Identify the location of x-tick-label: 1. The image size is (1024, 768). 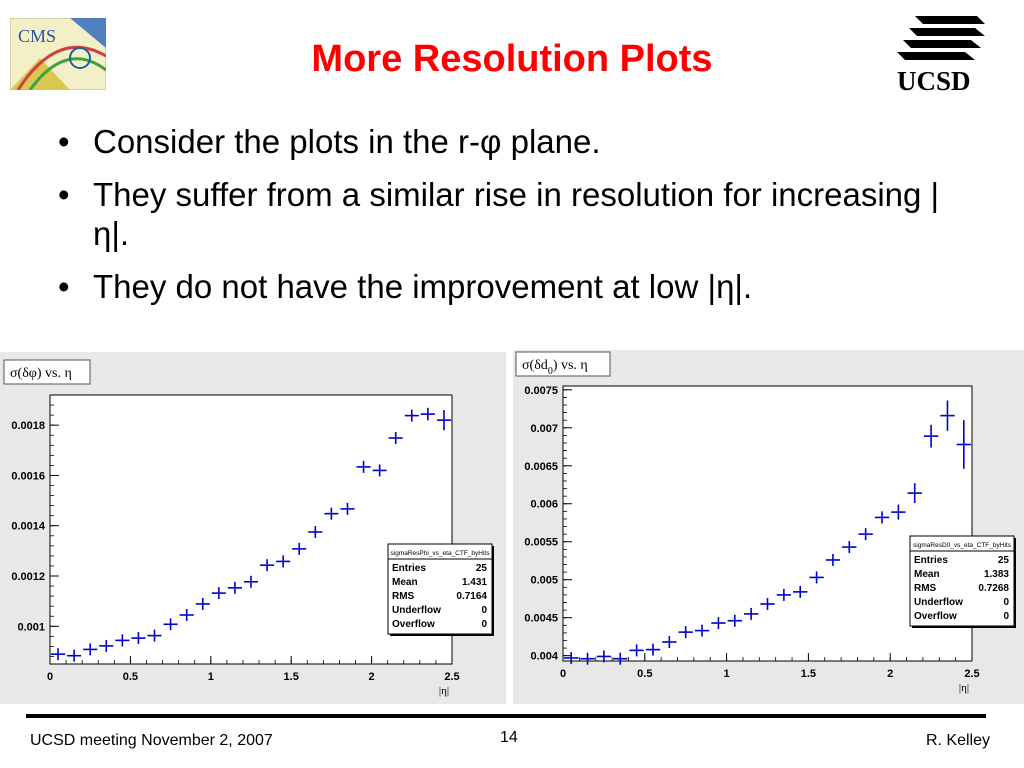
(727, 674).